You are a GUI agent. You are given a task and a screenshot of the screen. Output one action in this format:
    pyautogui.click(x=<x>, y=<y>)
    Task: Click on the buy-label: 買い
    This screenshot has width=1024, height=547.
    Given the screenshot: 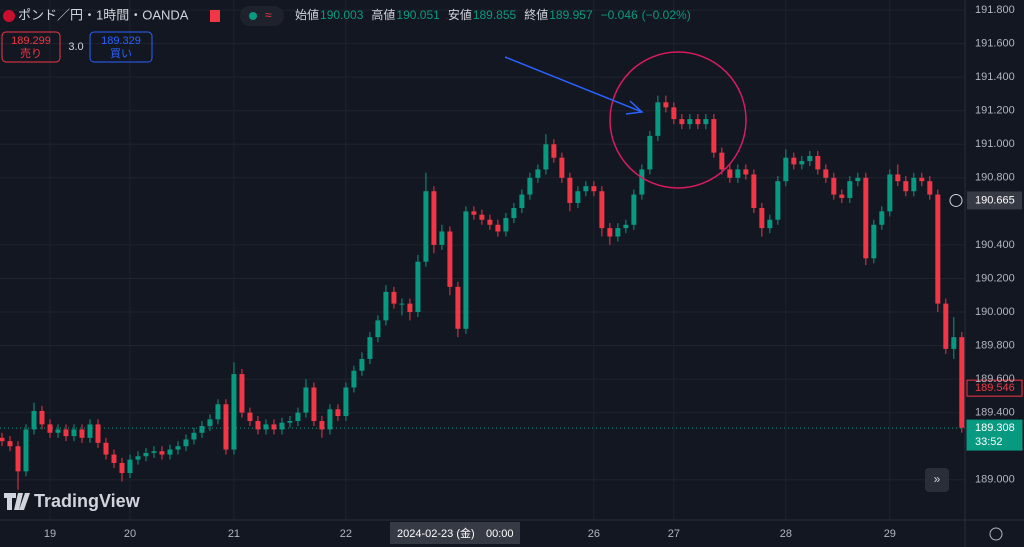 What is the action you would take?
    pyautogui.click(x=121, y=53)
    